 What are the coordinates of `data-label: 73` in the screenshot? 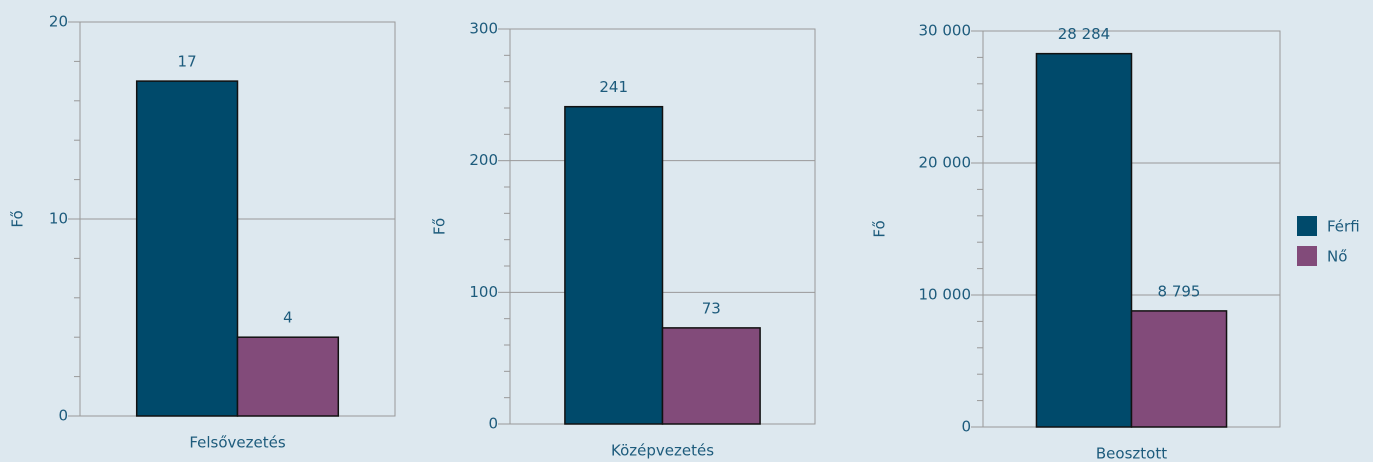 It's located at (711, 308).